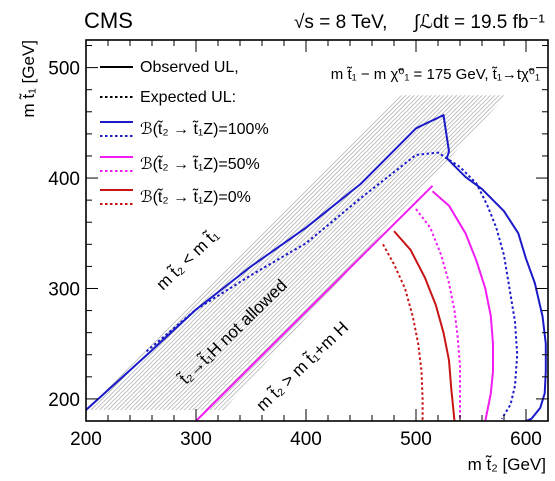  I want to click on y-axis-label: m t̃₁ [GeV], so click(28, 79).